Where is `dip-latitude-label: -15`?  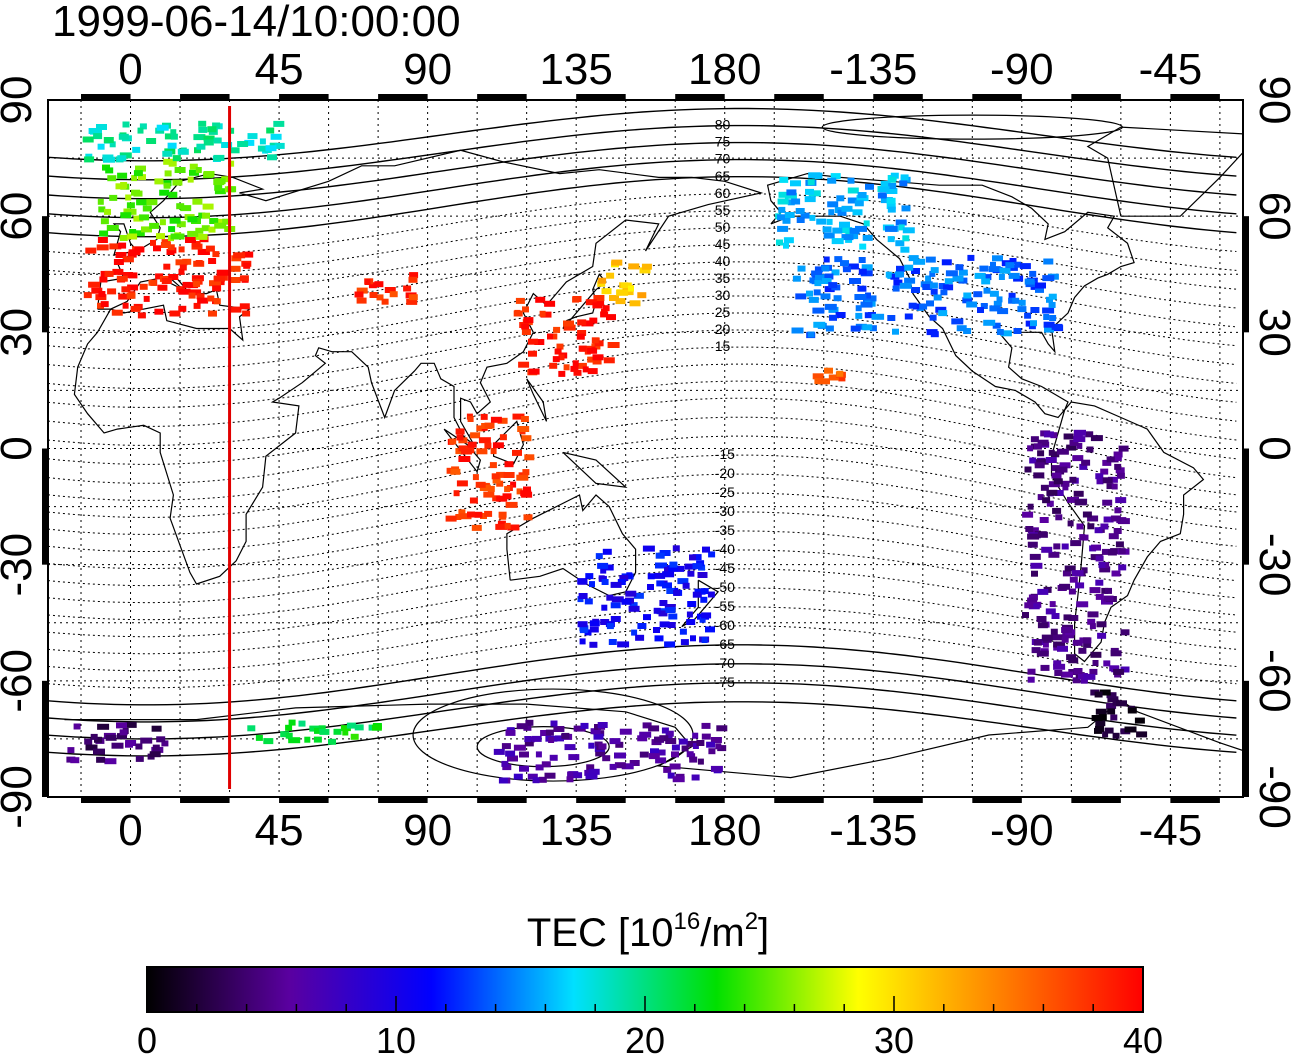
dip-latitude-label: -15 is located at coordinates (725, 454).